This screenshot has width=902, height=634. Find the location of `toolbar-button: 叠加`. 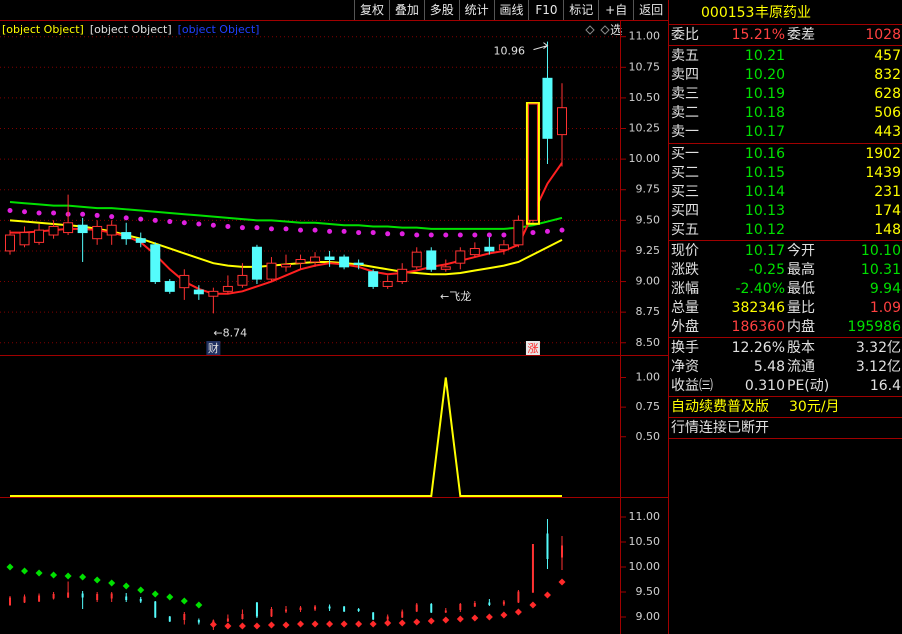

toolbar-button: 叠加 is located at coordinates (406, 10).